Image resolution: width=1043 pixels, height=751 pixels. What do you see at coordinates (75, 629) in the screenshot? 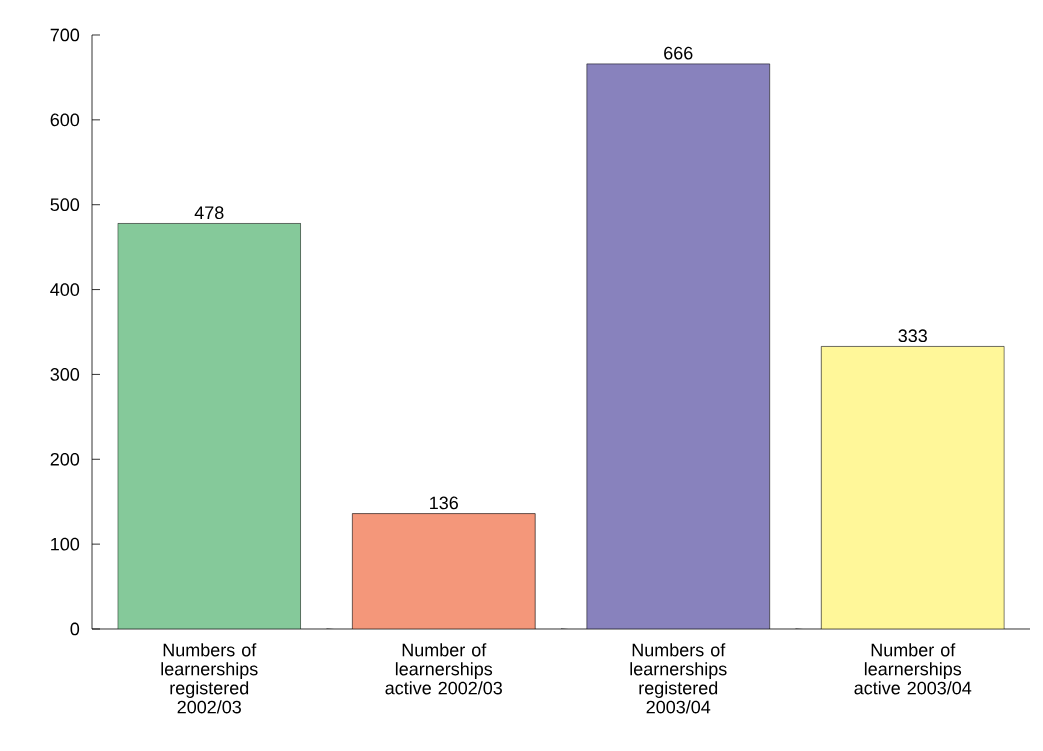
I see `y-tick-label: 0` at bounding box center [75, 629].